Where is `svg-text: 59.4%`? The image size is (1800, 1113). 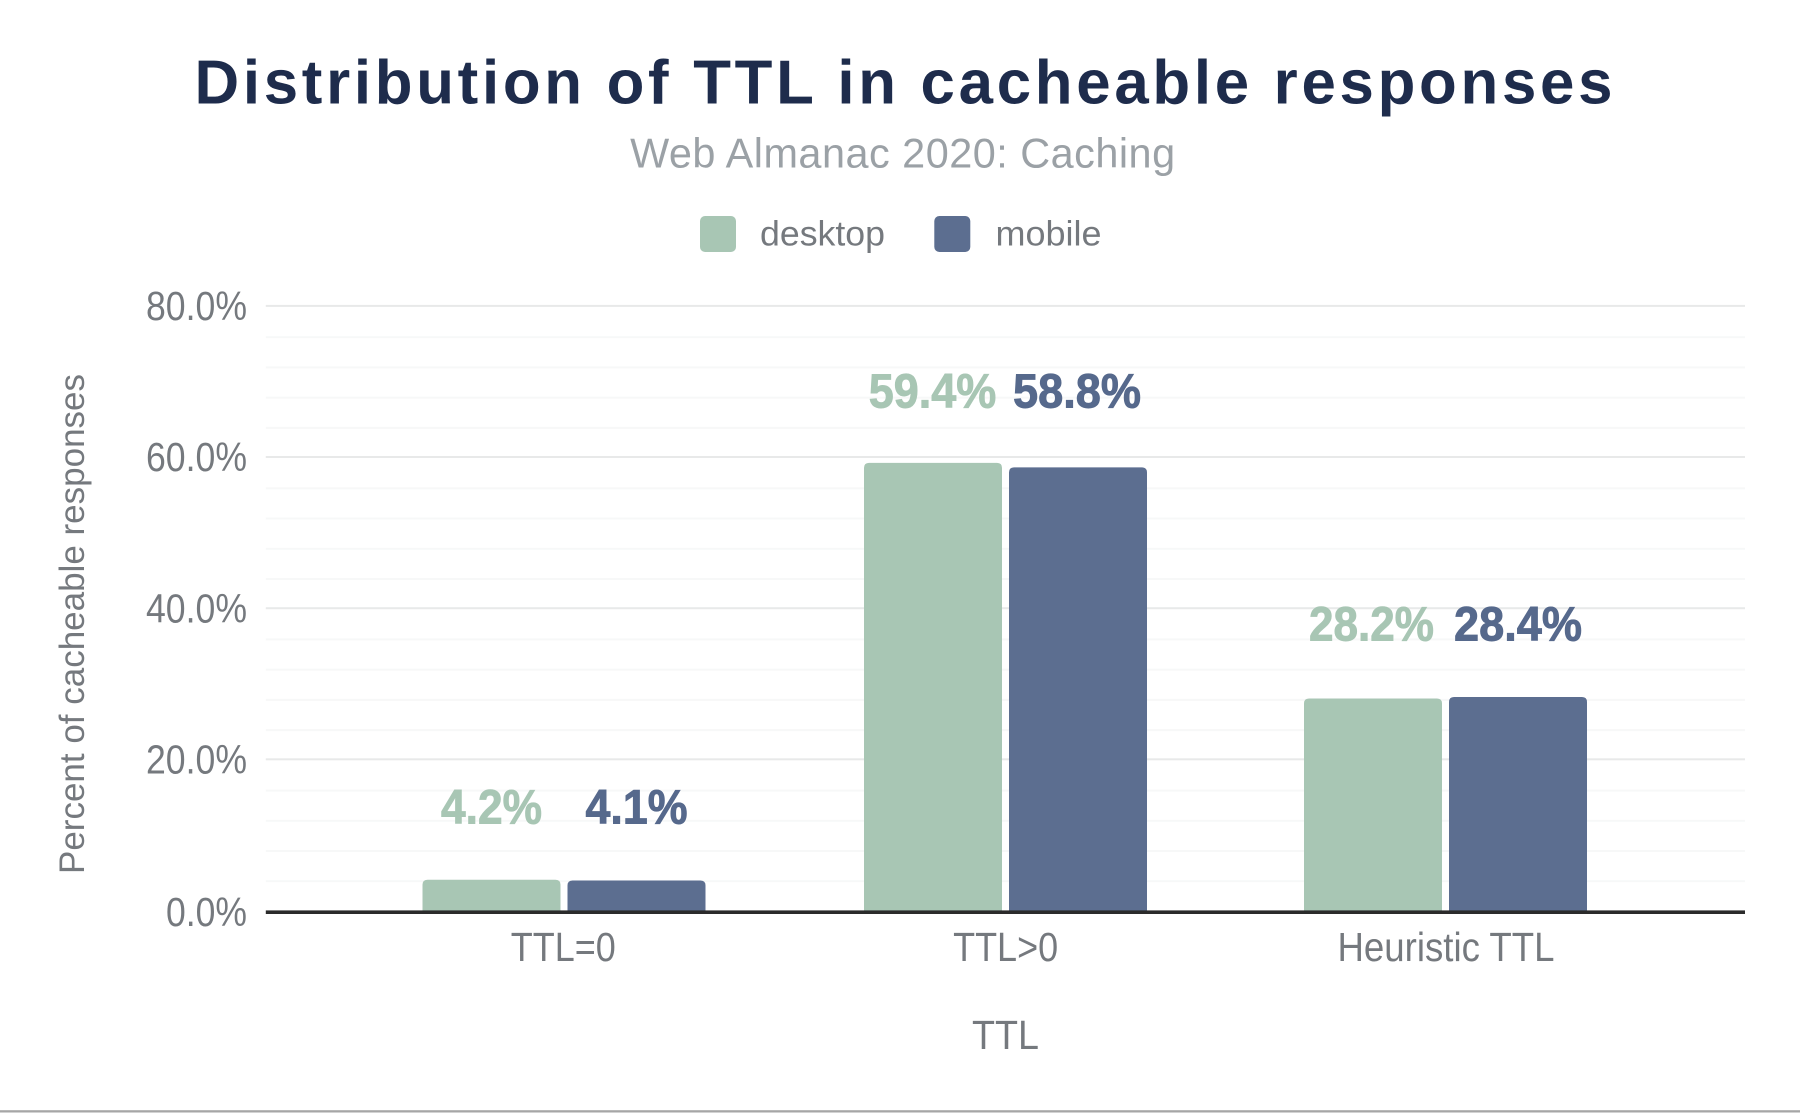 svg-text: 59.4% is located at coordinates (933, 392).